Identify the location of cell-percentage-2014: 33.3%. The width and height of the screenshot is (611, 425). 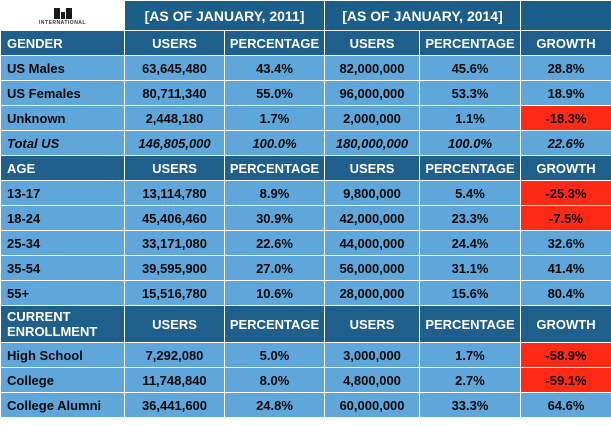
(470, 405).